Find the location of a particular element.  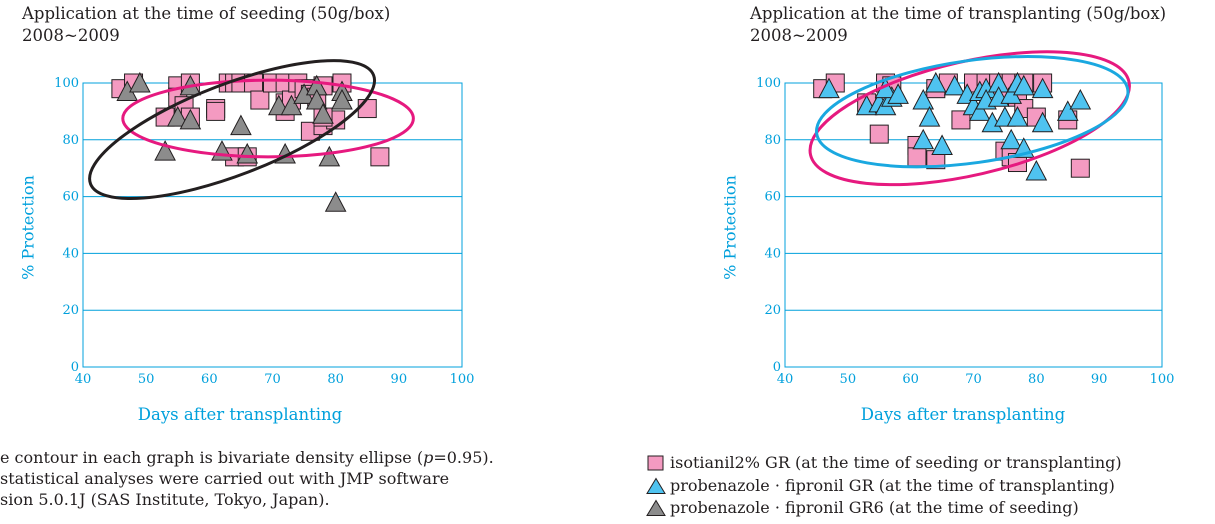

footnote-p-symbol: p is located at coordinates (428, 457).